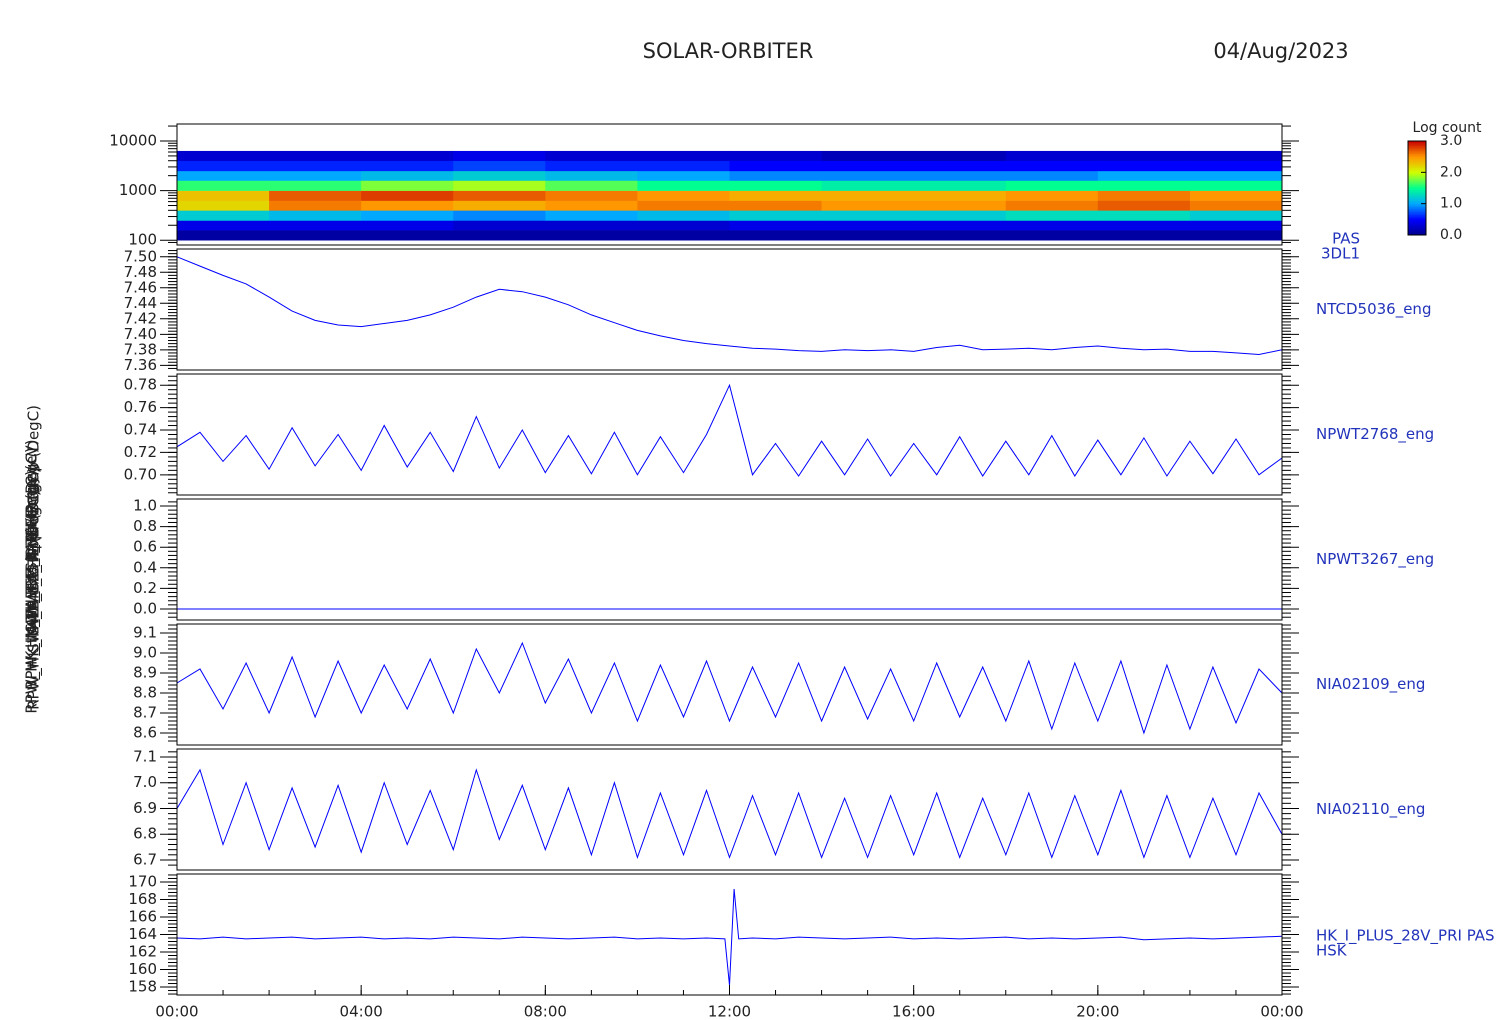 This screenshot has height=1020, width=1512. Describe the element at coordinates (142, 240) in the screenshot. I see `y-tick-label: 100` at that location.